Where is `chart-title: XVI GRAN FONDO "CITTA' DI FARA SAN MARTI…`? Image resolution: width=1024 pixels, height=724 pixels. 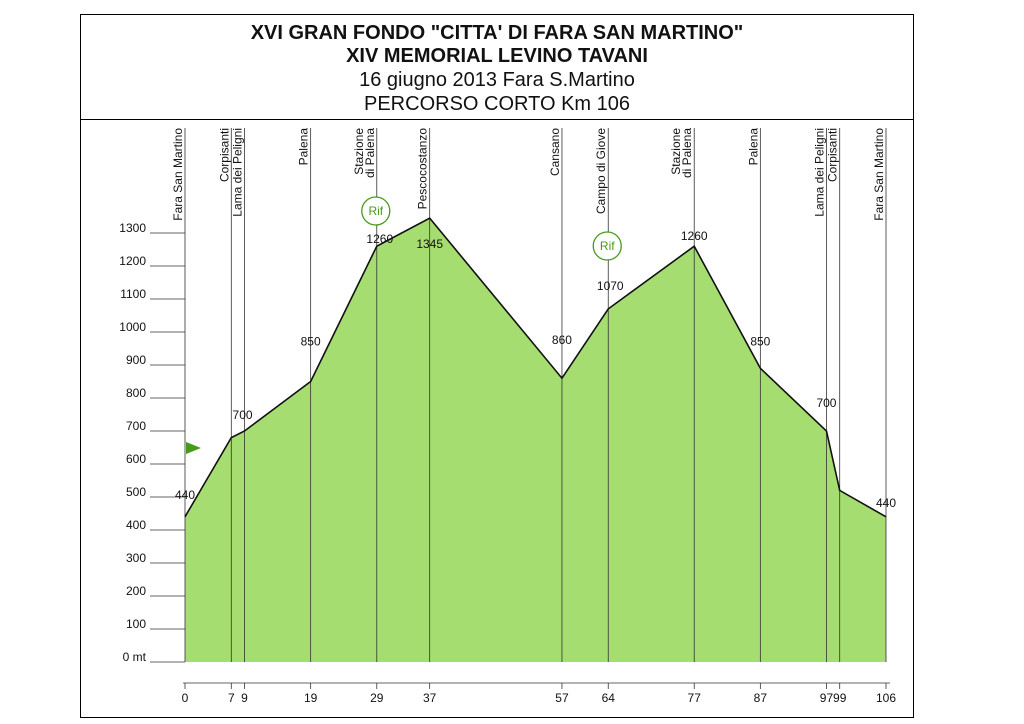
chart-title: XVI GRAN FONDO "CITTA' DI FARA SAN MARTI… is located at coordinates (497, 33).